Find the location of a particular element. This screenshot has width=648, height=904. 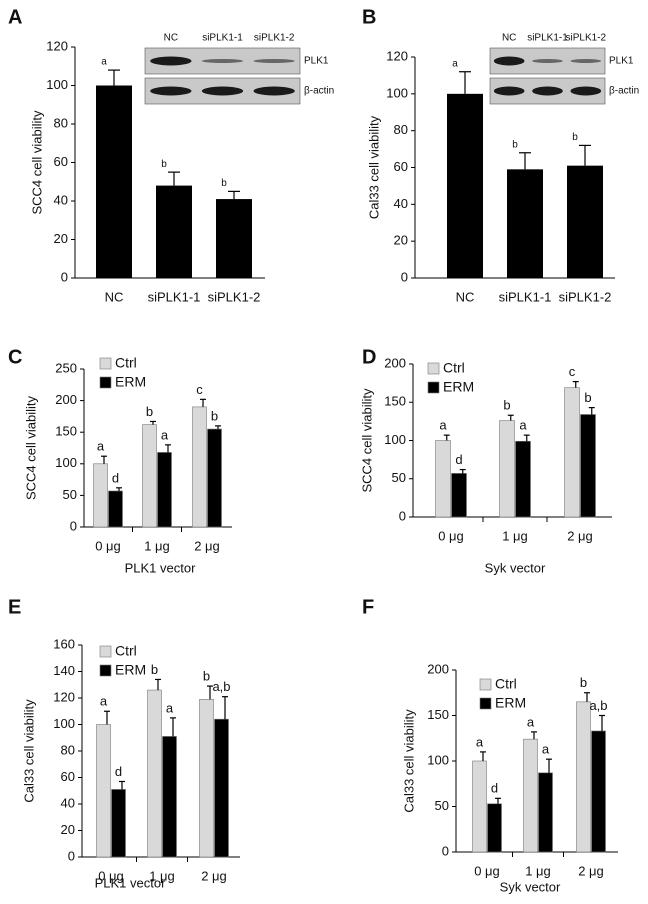

y-tick-label: 160 is located at coordinates (64, 643).